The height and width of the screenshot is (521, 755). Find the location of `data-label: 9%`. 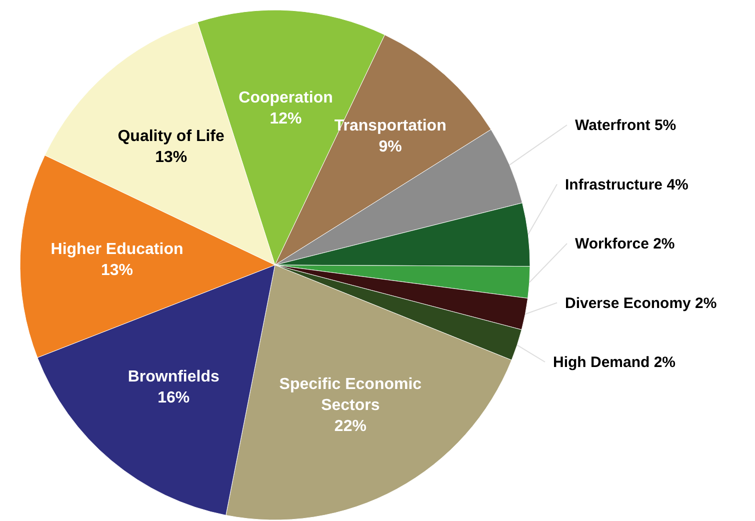

data-label: 9% is located at coordinates (390, 147).